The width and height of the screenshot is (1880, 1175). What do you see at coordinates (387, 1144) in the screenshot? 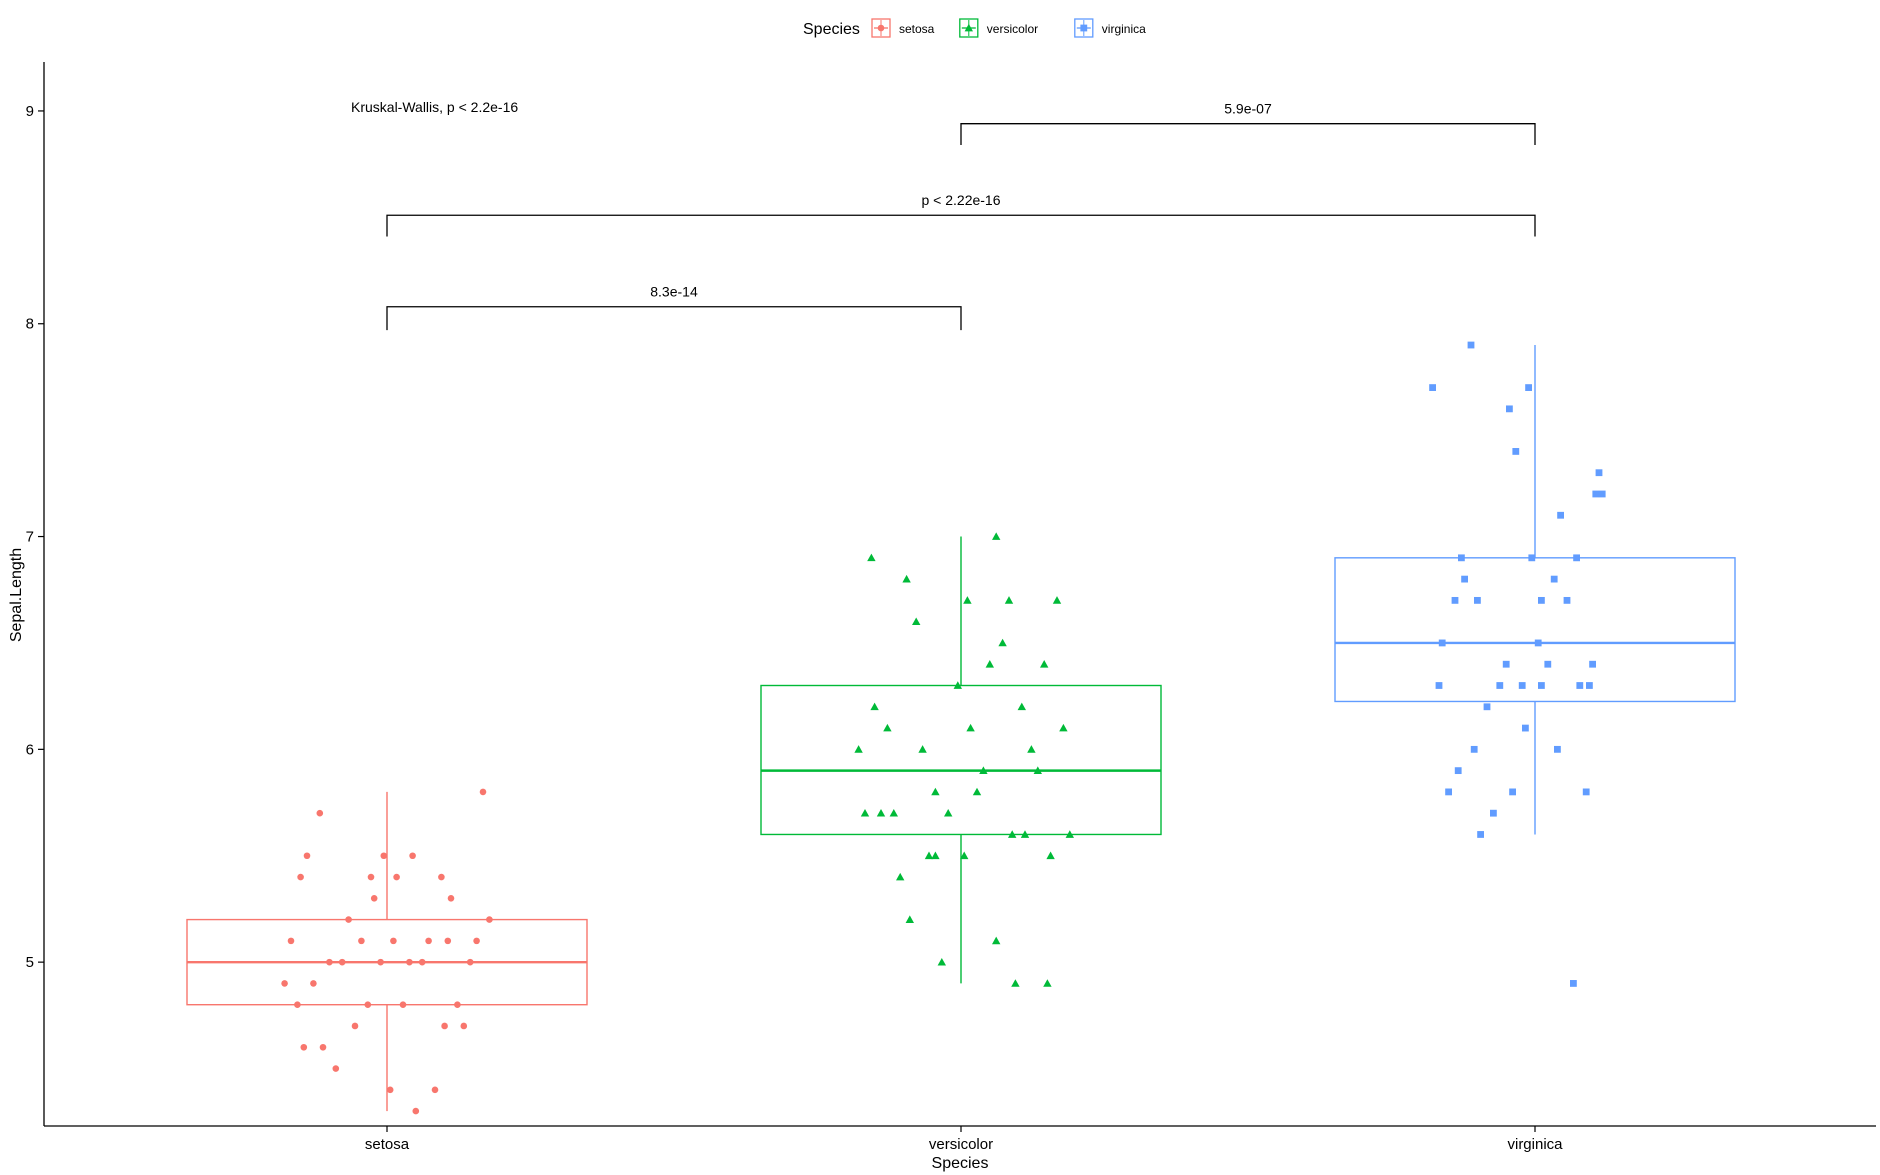
I see `x-tick-label: setosa` at bounding box center [387, 1144].